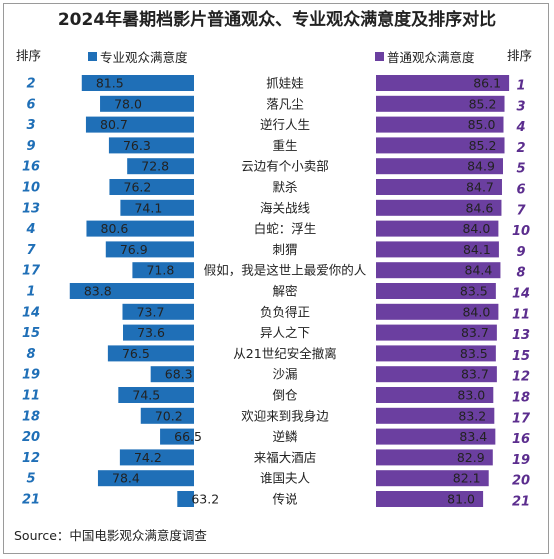  I want to click on value-label-general: 82.1, so click(467, 478).